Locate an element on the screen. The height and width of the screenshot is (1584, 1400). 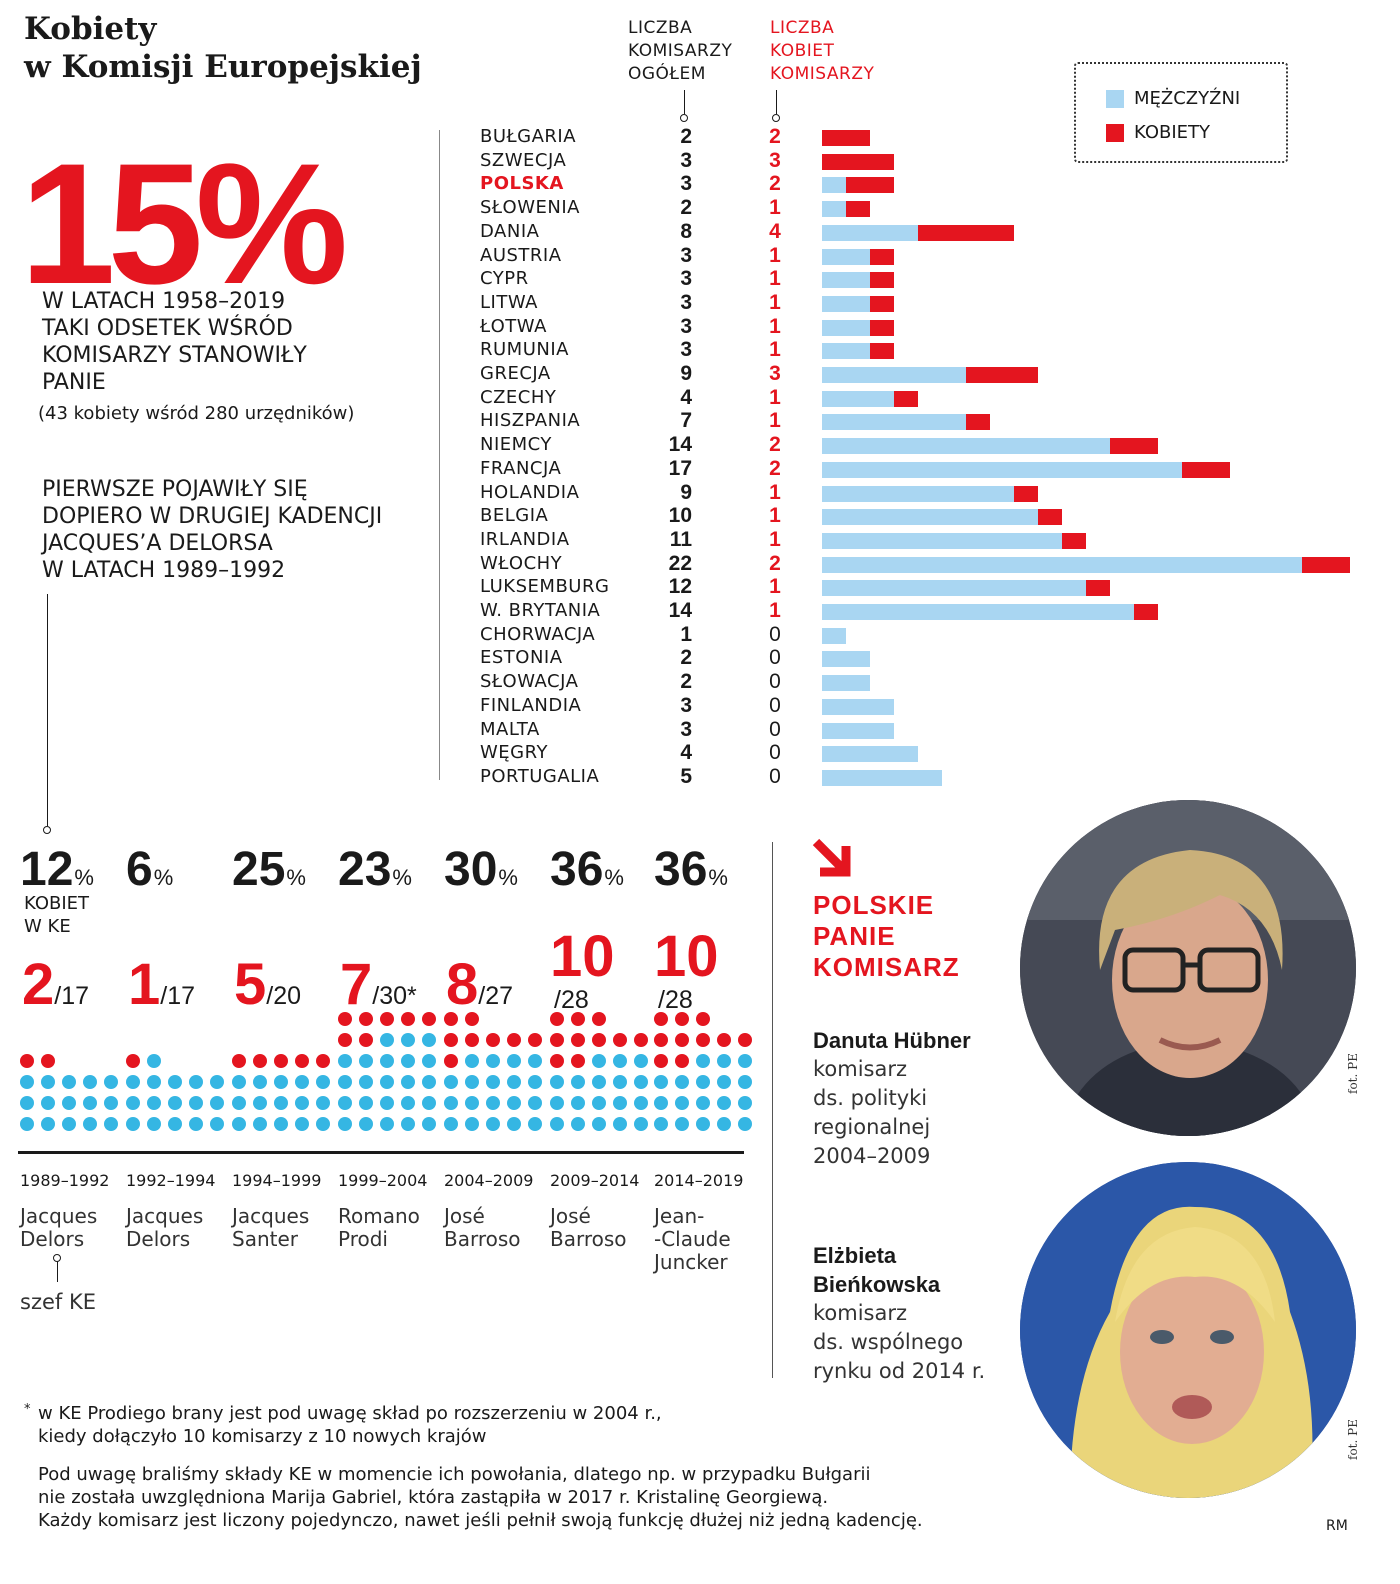
connector-dot is located at coordinates (47, 830).